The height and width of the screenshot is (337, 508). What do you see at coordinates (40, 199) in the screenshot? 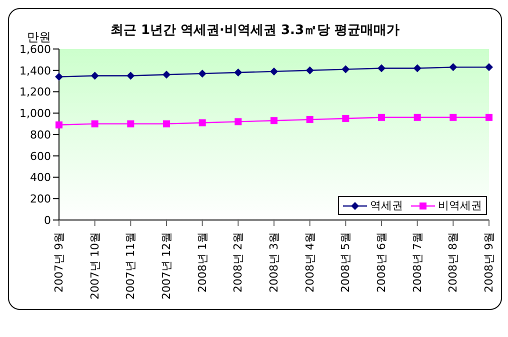
I see `y-tick-label: 200` at bounding box center [40, 199].